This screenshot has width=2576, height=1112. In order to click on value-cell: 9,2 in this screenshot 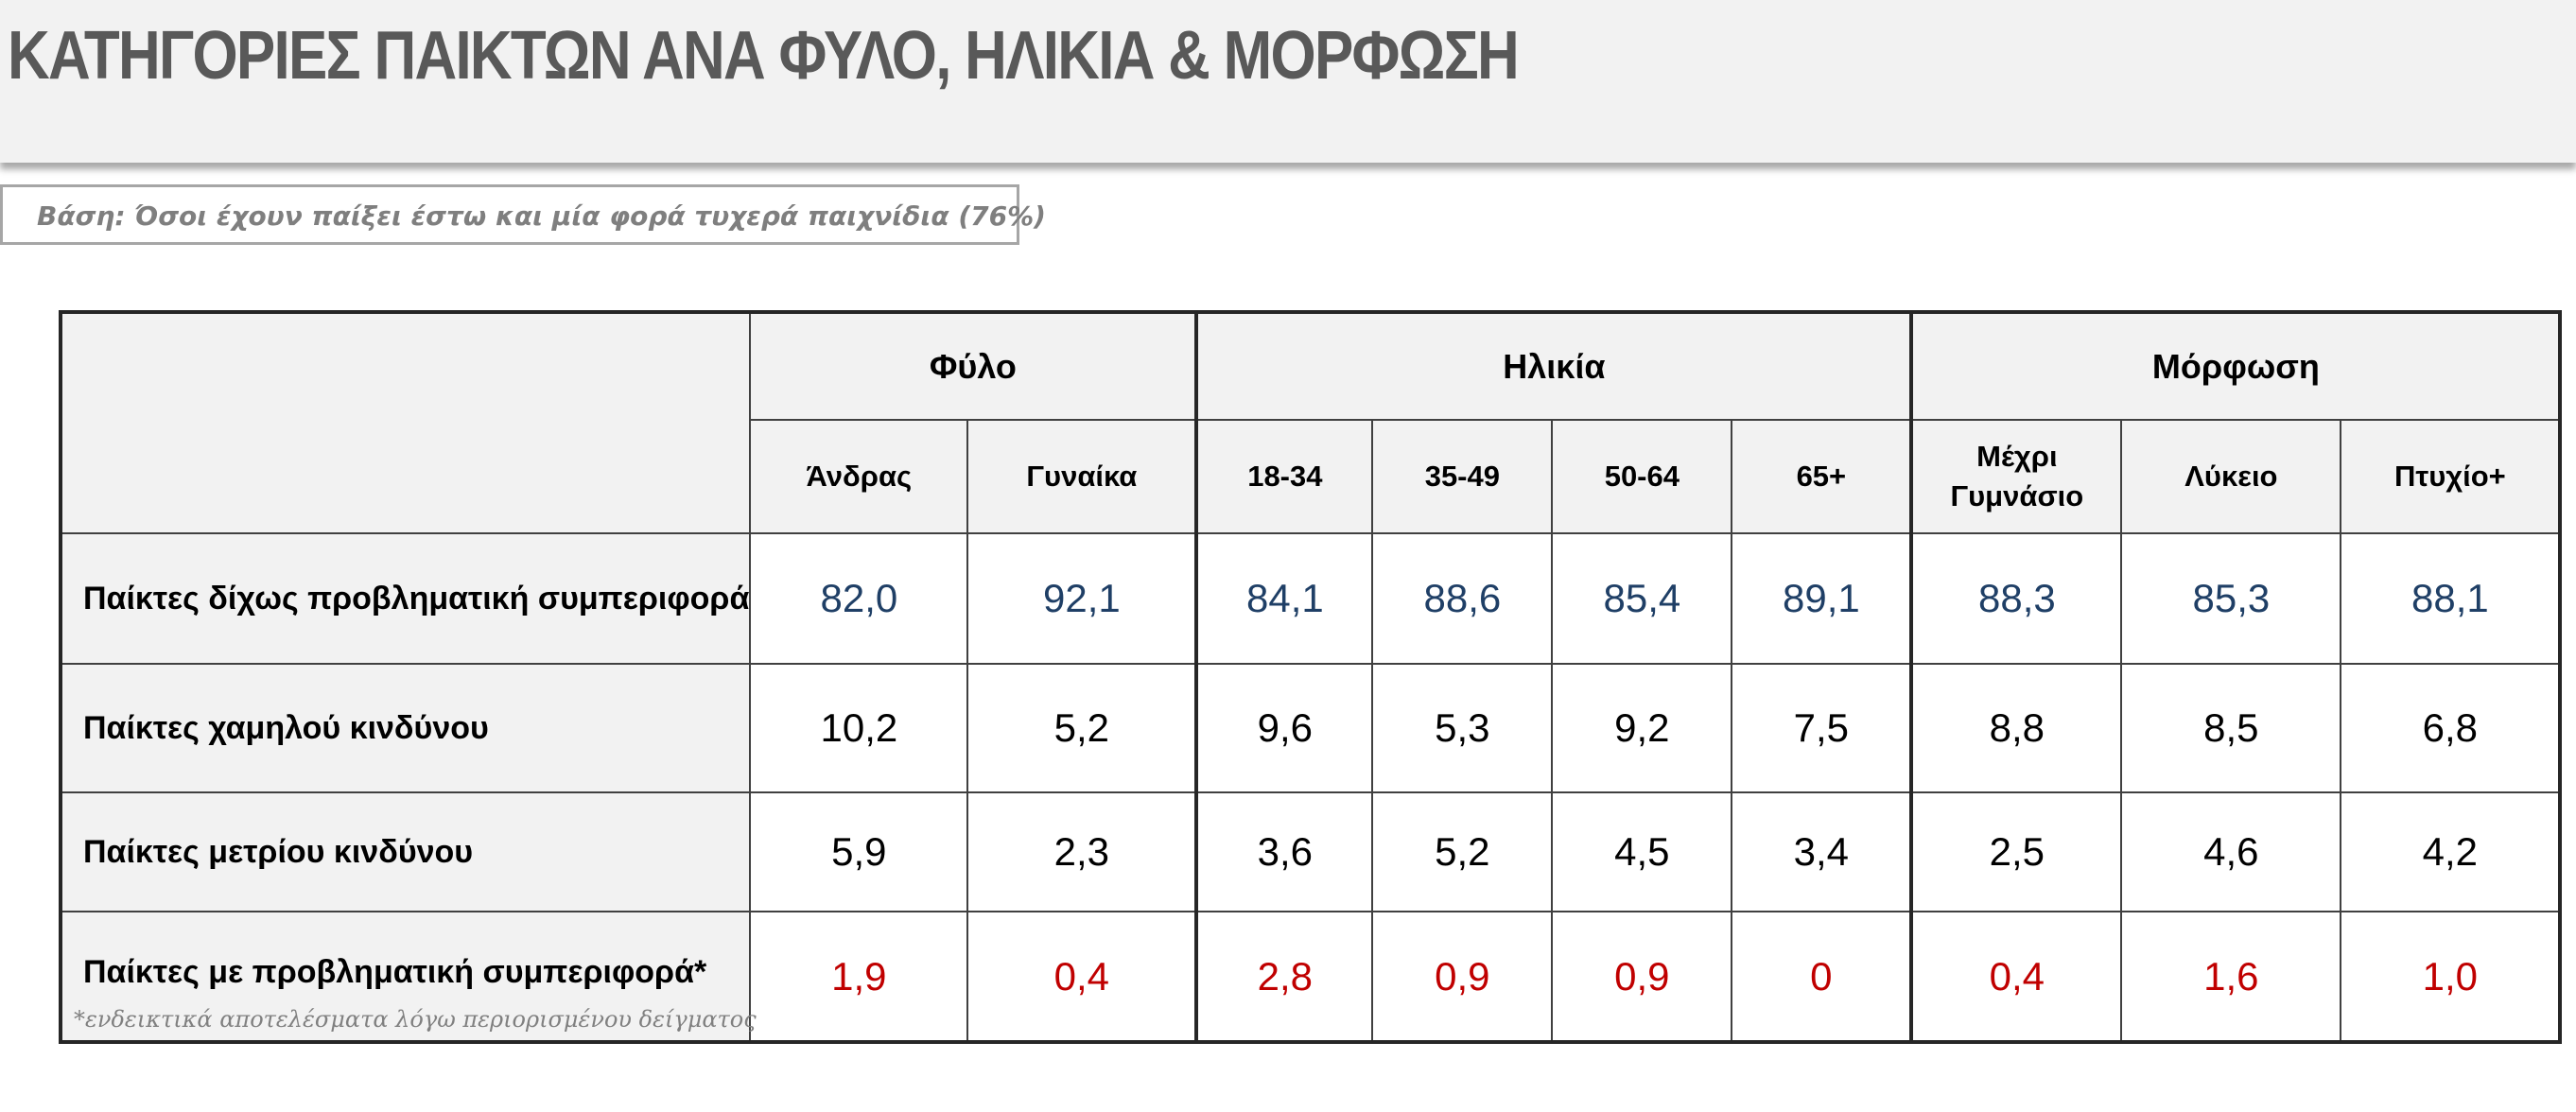, I will do `click(1642, 728)`.